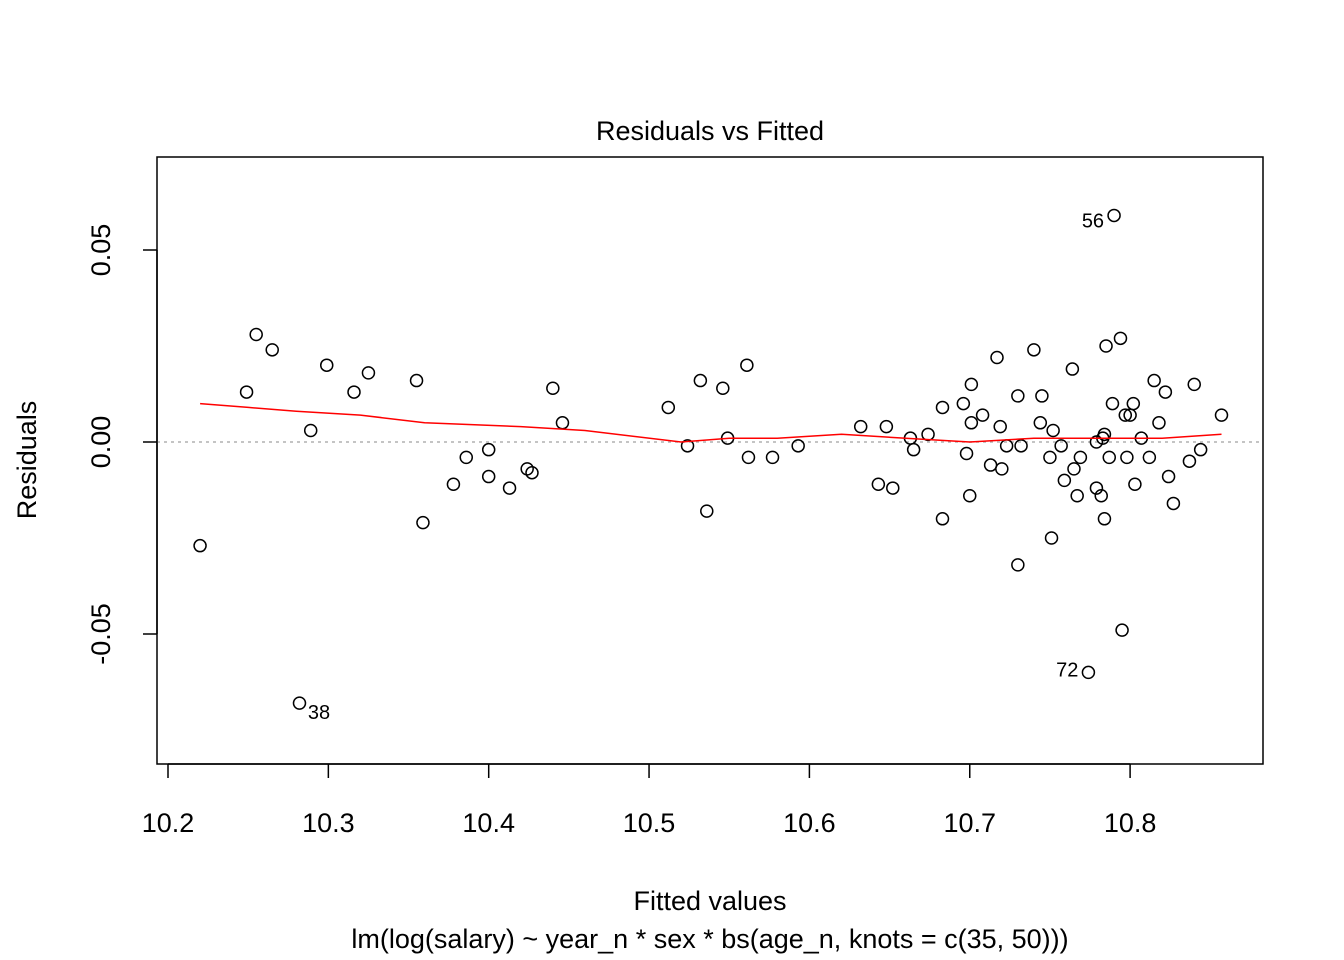 This screenshot has height=960, width=1344. What do you see at coordinates (1130, 823) in the screenshot?
I see `x-tick-label: 10.8` at bounding box center [1130, 823].